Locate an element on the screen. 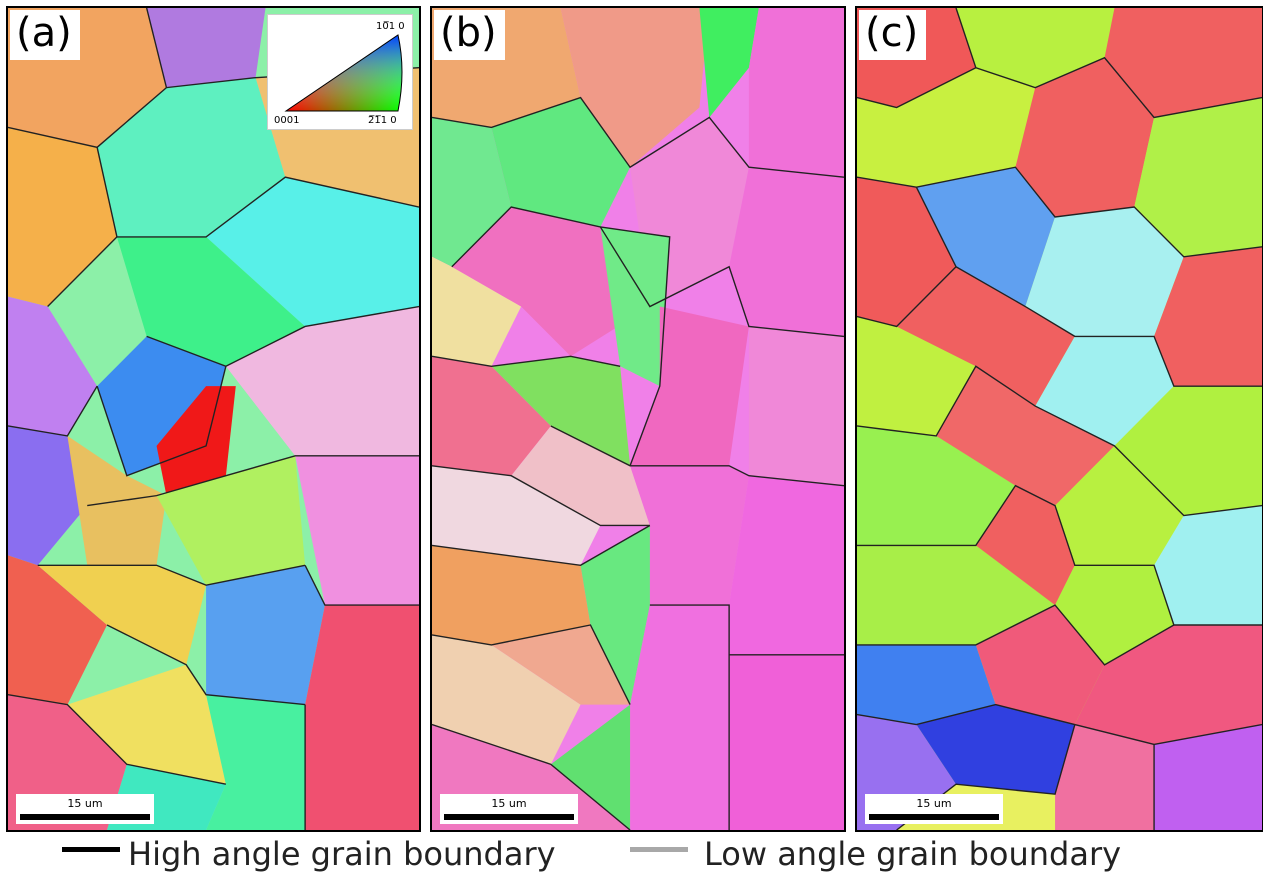 The image size is (1263, 881). panel-label-a: (a) is located at coordinates (45, 35).